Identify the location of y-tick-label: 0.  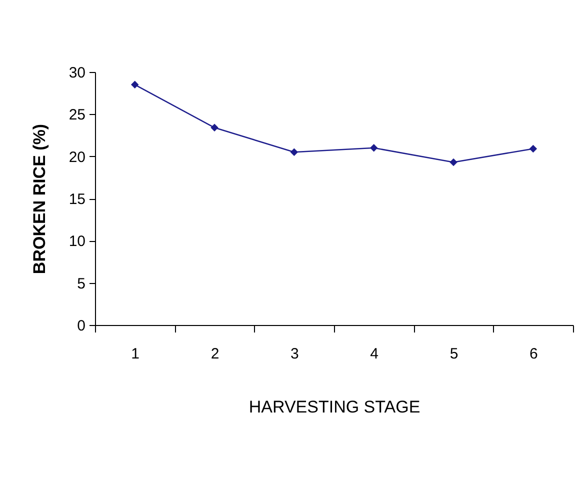
(81, 326).